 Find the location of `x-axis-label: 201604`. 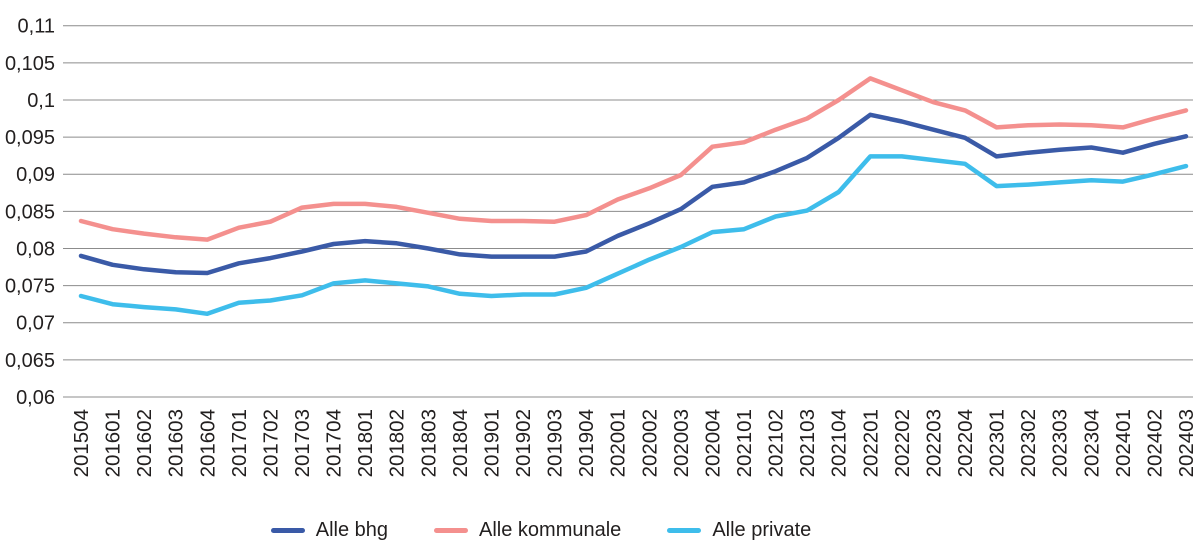

x-axis-label: 201604 is located at coordinates (207, 443).